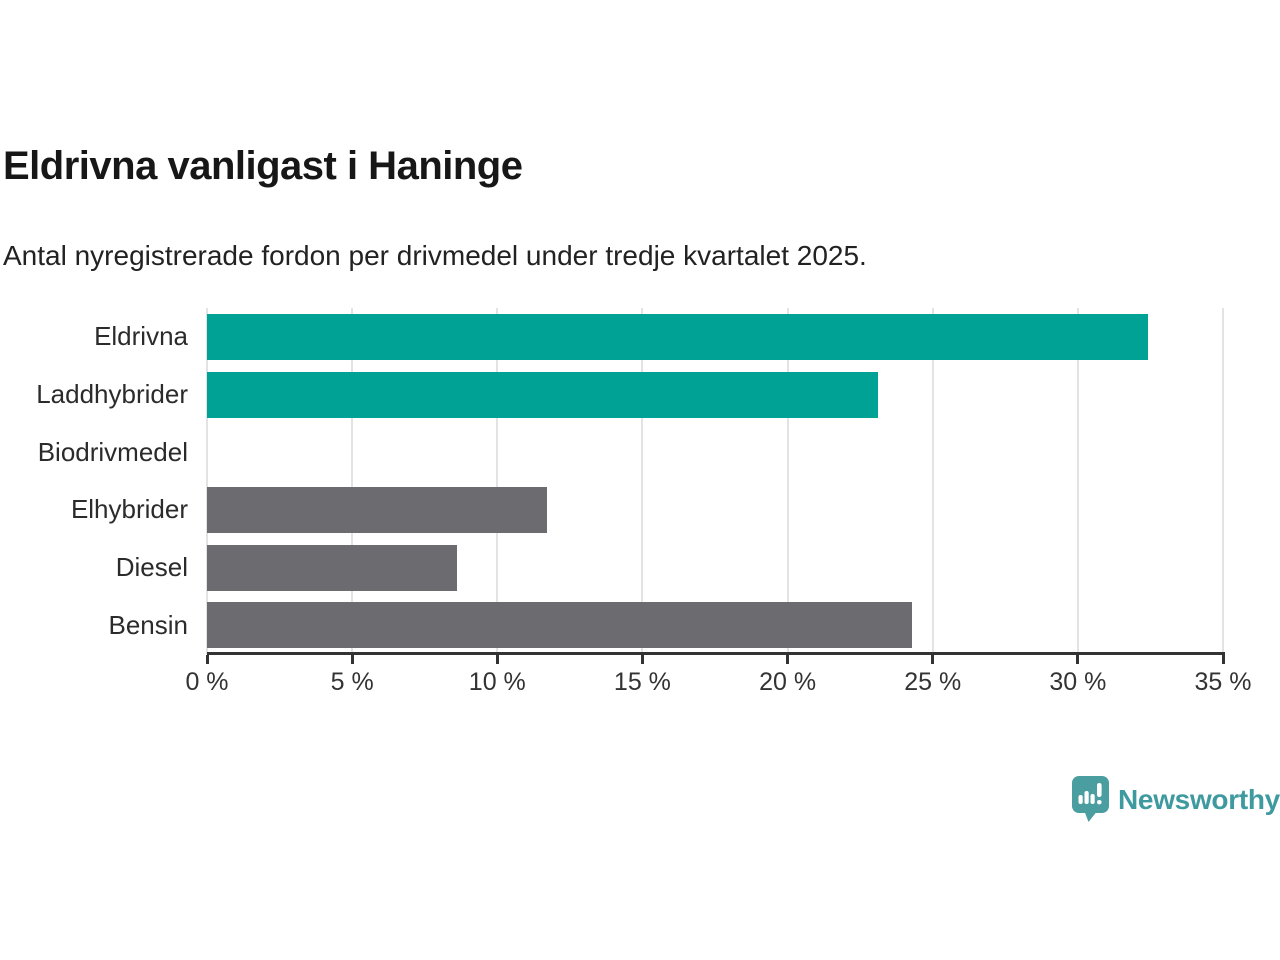 The height and width of the screenshot is (960, 1280). I want to click on x-axis-line, so click(716, 653).